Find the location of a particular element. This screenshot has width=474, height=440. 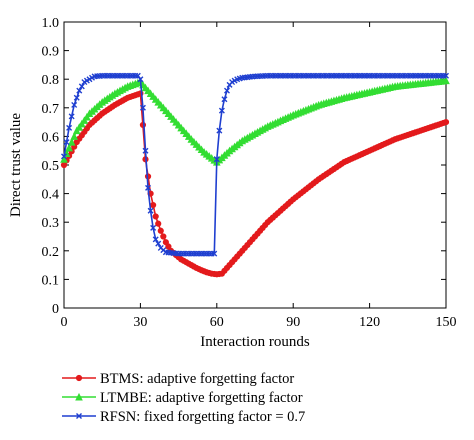

y-tick-label: 0.8 is located at coordinates (51, 80).